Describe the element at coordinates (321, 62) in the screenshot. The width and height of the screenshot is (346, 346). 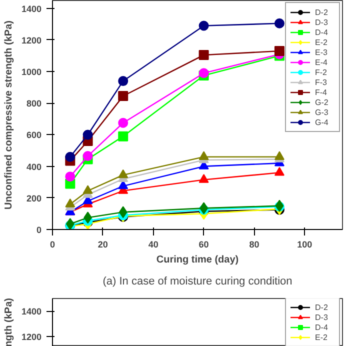
I see `legend-label: E-4` at that location.